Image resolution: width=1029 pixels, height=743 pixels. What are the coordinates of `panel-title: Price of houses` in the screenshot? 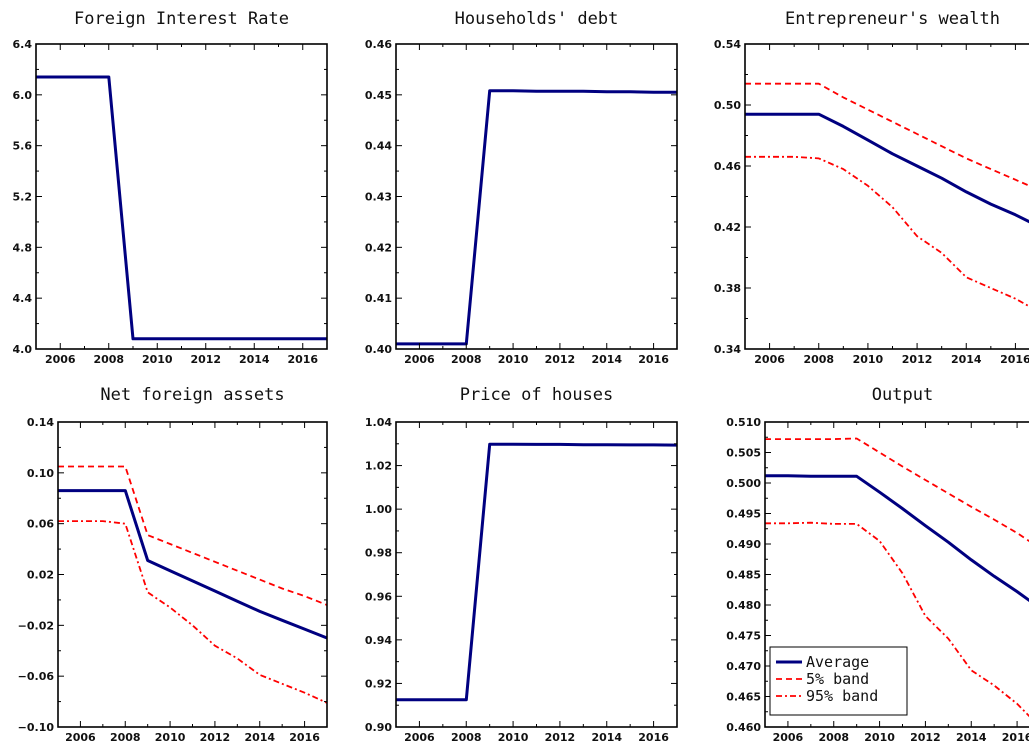 It's located at (537, 395).